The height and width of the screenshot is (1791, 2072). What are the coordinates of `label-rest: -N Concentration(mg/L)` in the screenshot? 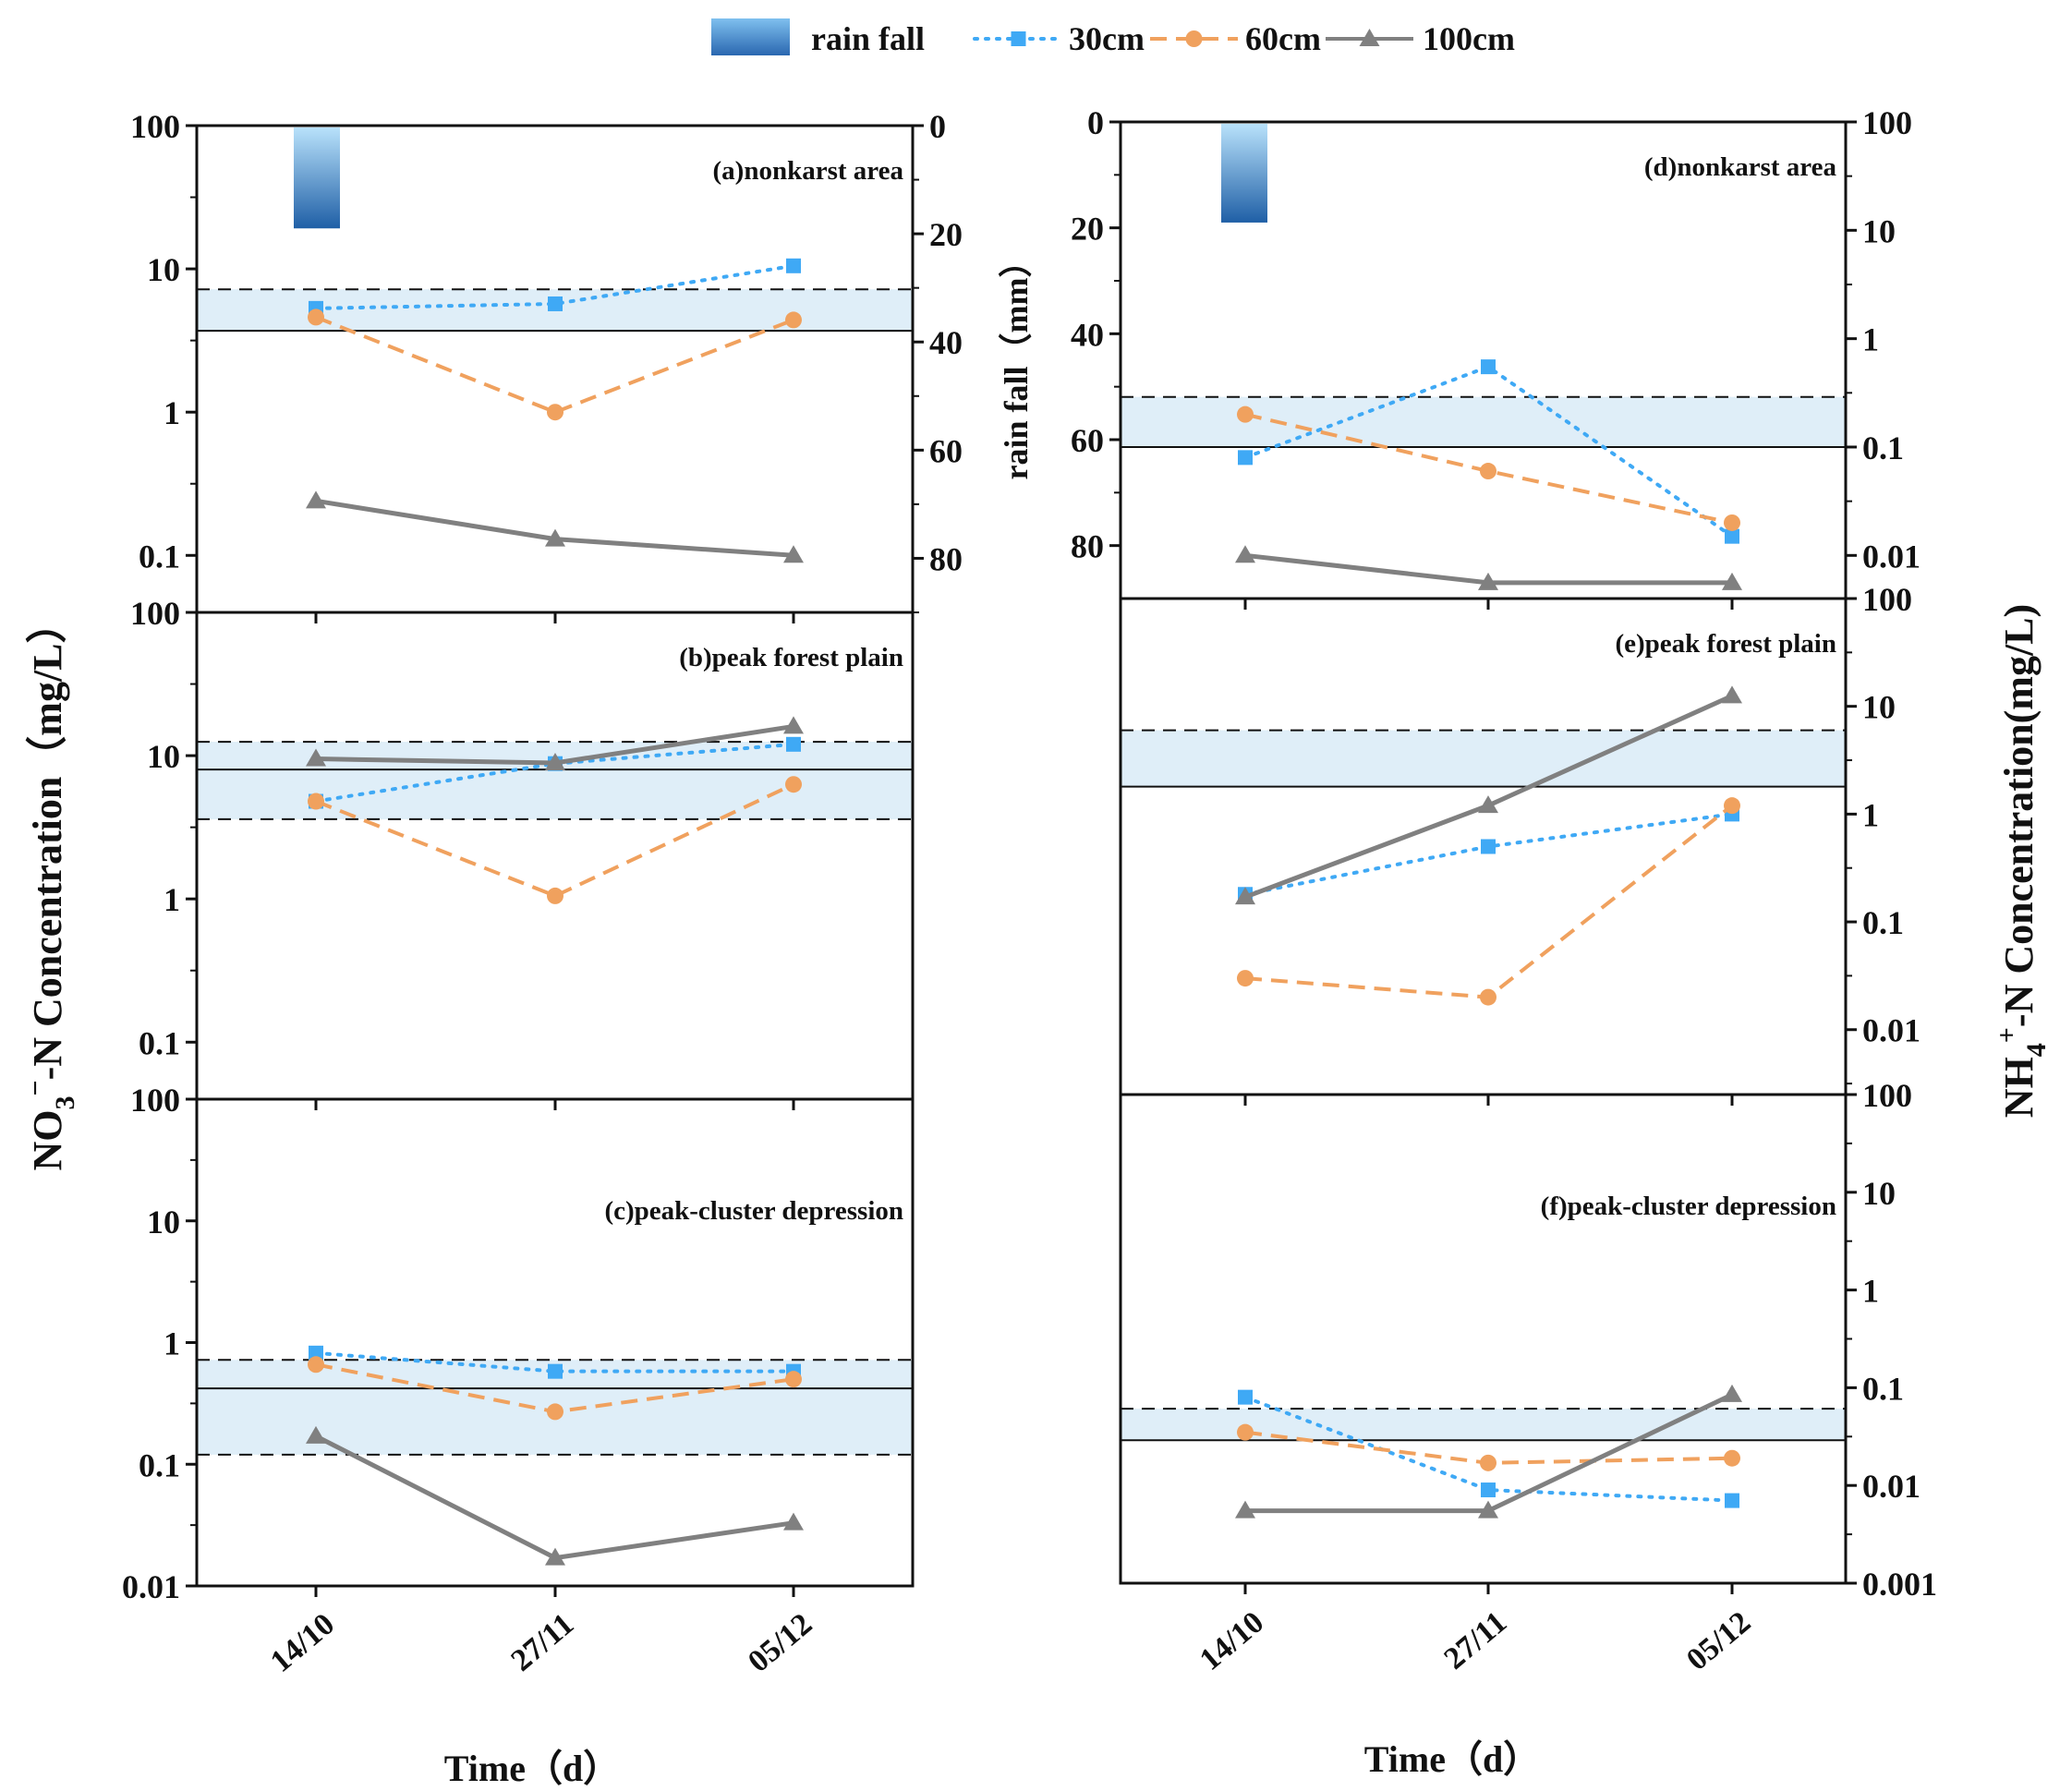 It's located at (2019, 815).